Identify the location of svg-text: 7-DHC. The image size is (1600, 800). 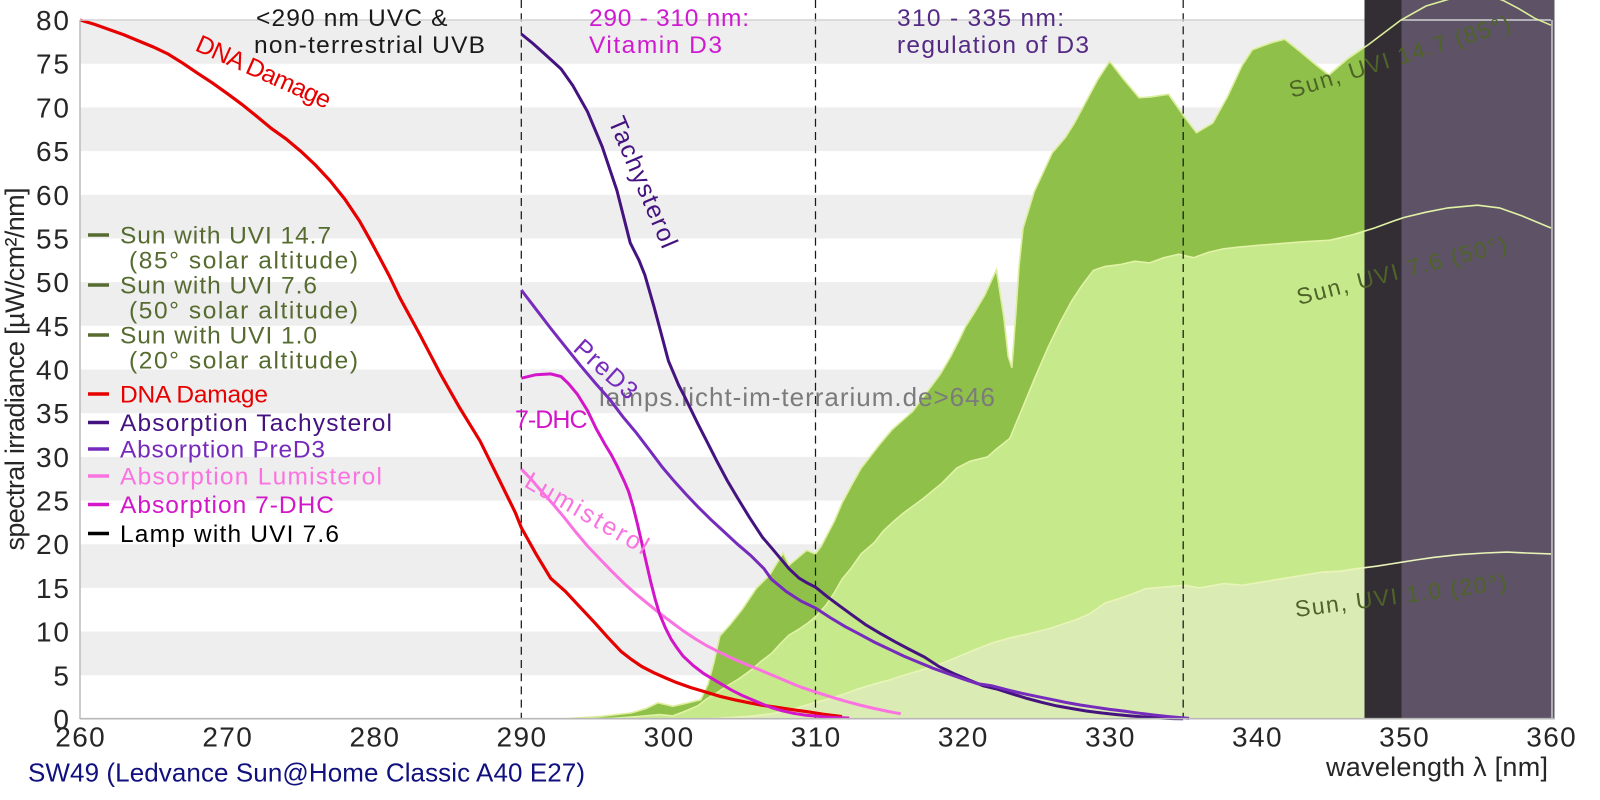
(551, 420).